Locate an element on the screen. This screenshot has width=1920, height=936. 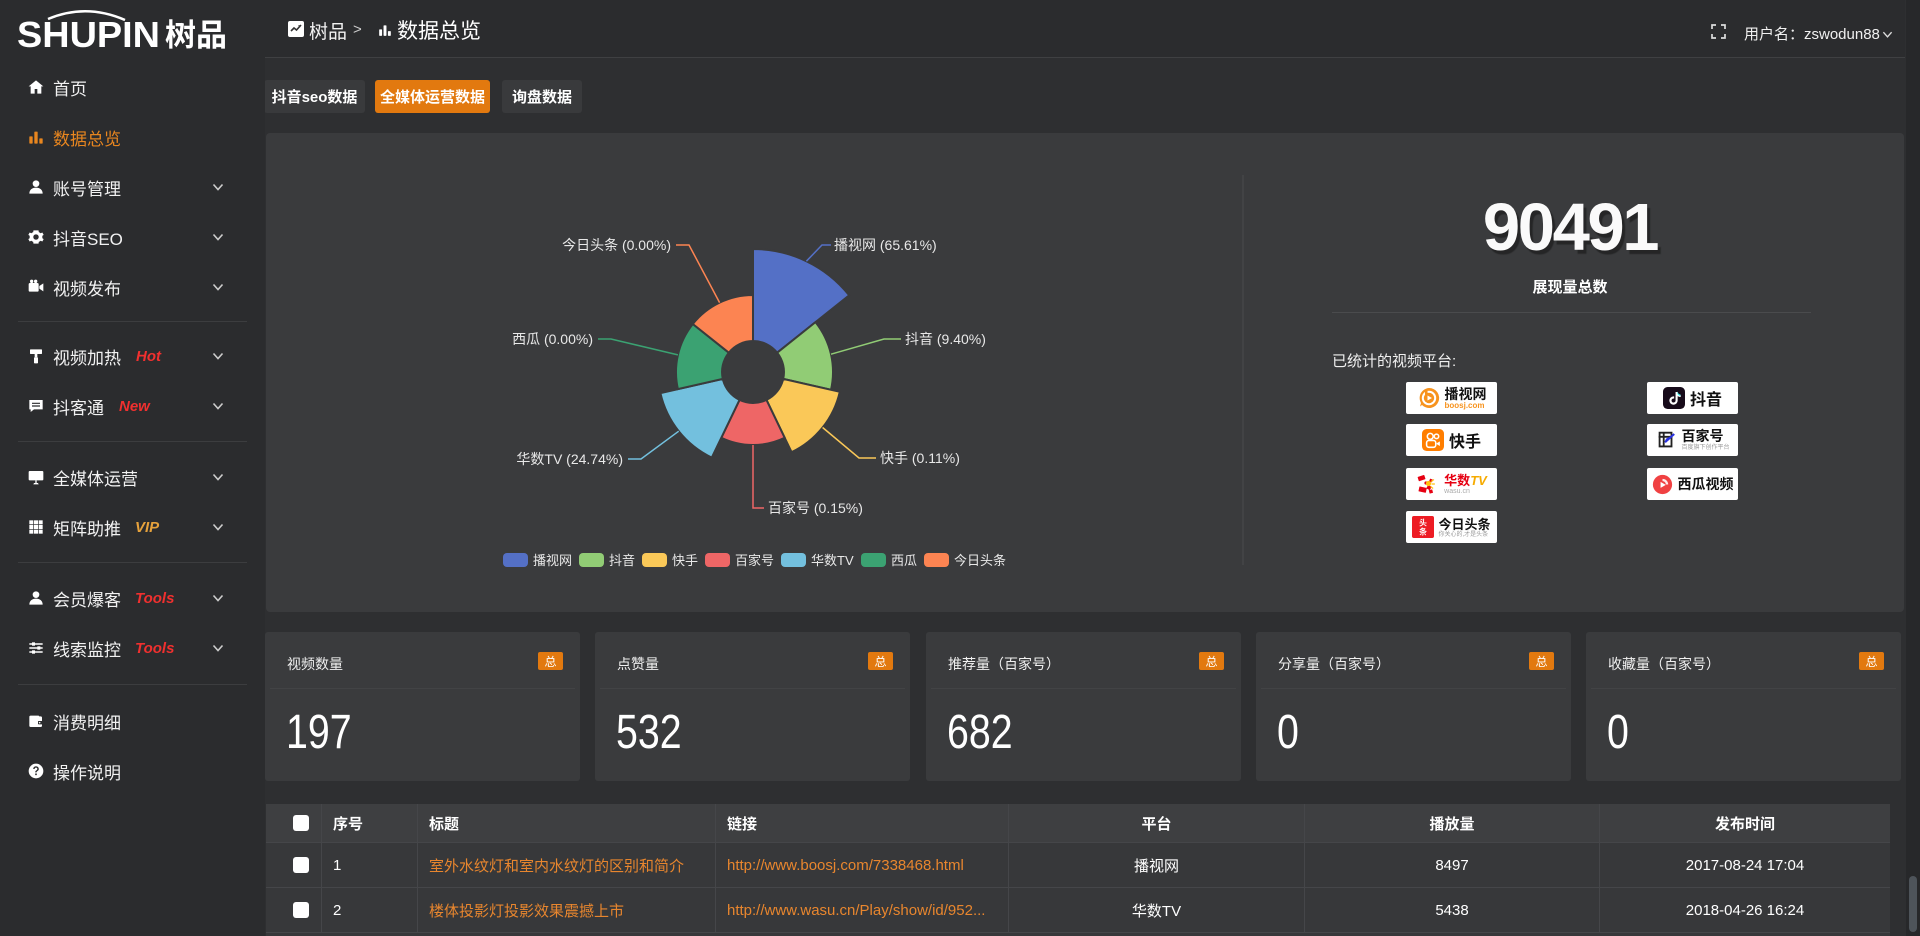
svg-text: 快手 (0.11%) is located at coordinates (920, 458).